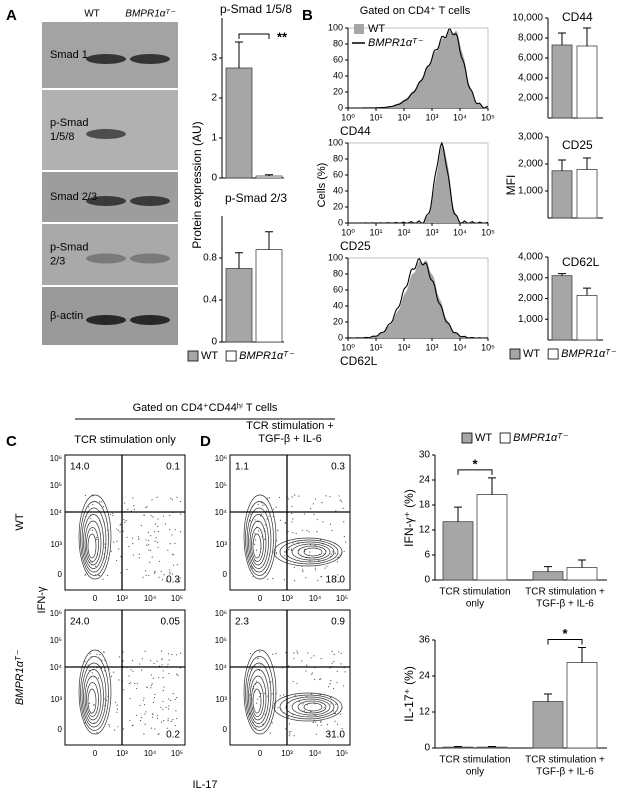  Describe the element at coordinates (403, 347) in the screenshot. I see `x-tick-label: 10²` at that location.